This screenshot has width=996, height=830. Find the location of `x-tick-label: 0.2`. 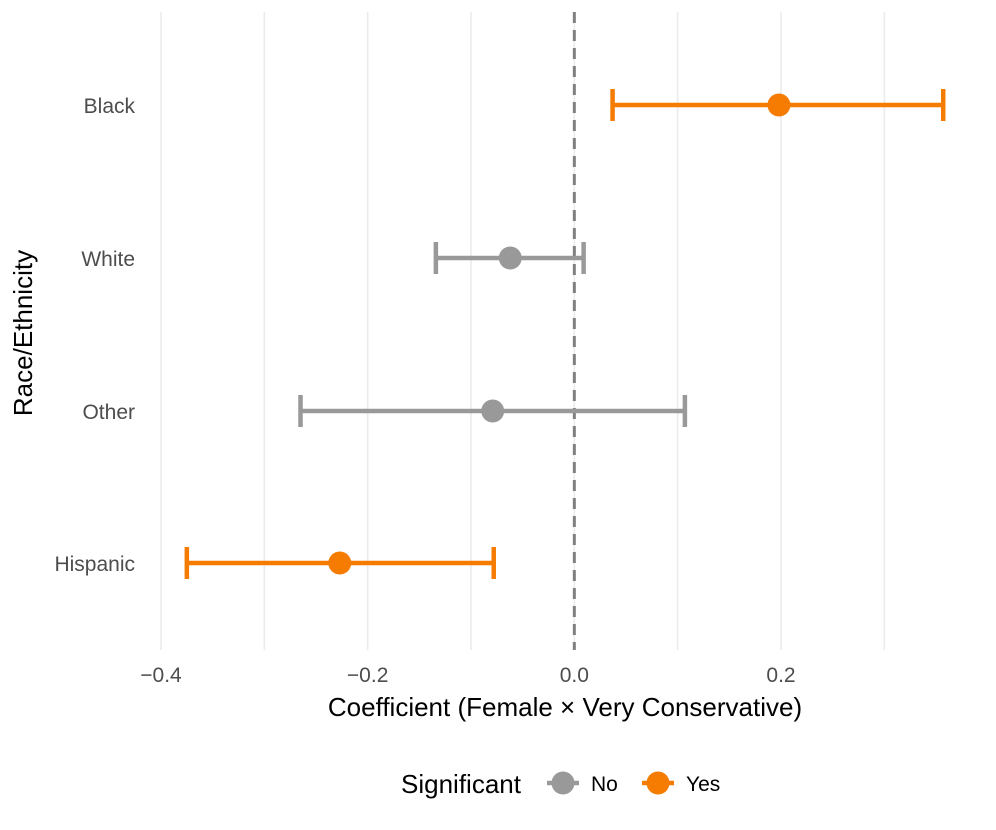

x-tick-label: 0.2 is located at coordinates (780, 675).